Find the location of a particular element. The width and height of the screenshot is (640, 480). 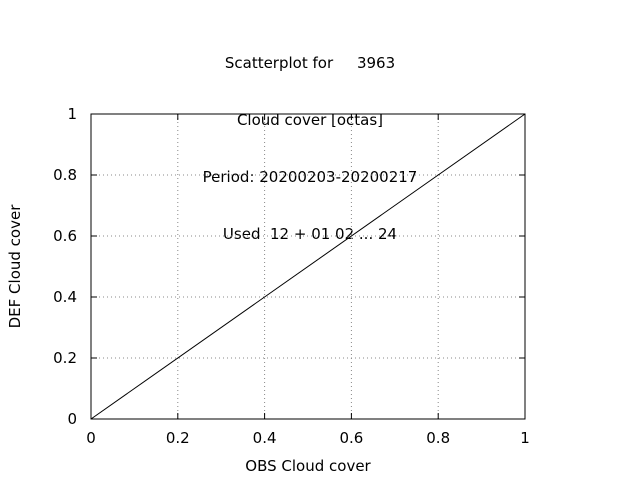

title-line-3: Period: 20200203-20200217 is located at coordinates (310, 177).